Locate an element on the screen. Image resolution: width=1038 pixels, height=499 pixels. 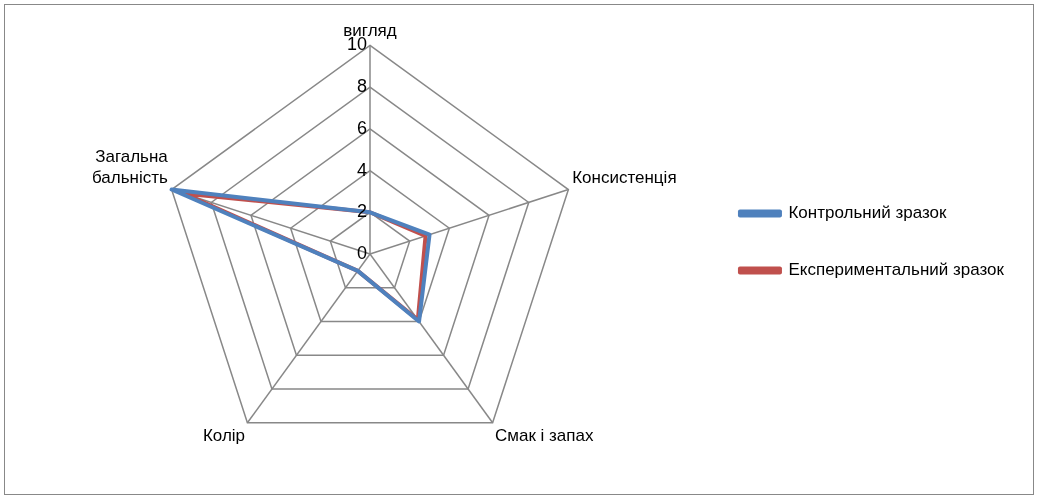
spoke-label: Консистенція is located at coordinates (624, 177).